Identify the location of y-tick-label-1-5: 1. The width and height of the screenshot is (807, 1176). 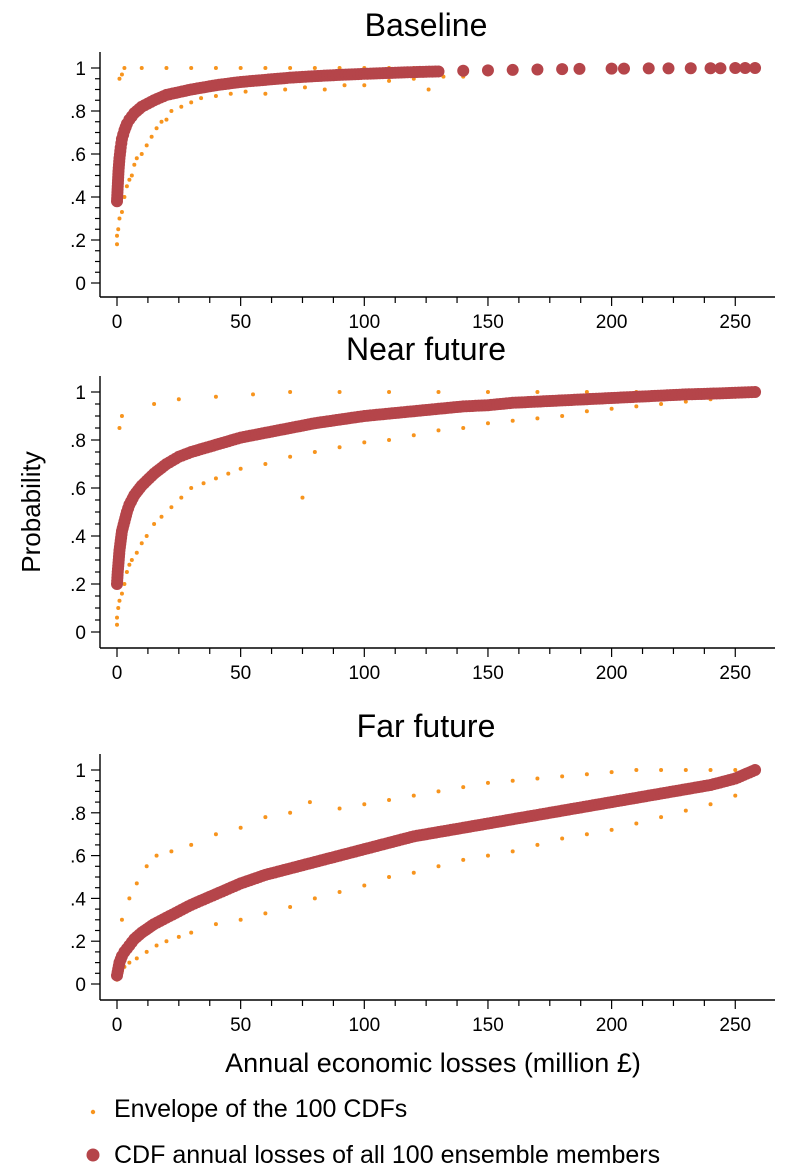
(80, 393).